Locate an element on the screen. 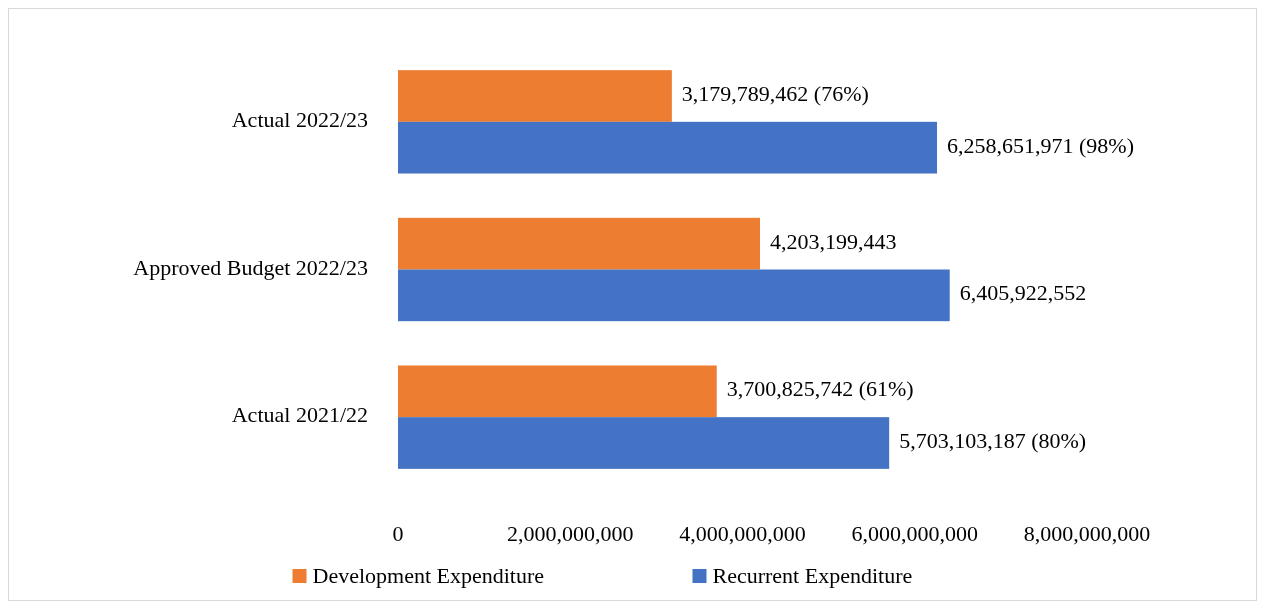  y-tick-label: Actual 2021/22 is located at coordinates (299, 415).